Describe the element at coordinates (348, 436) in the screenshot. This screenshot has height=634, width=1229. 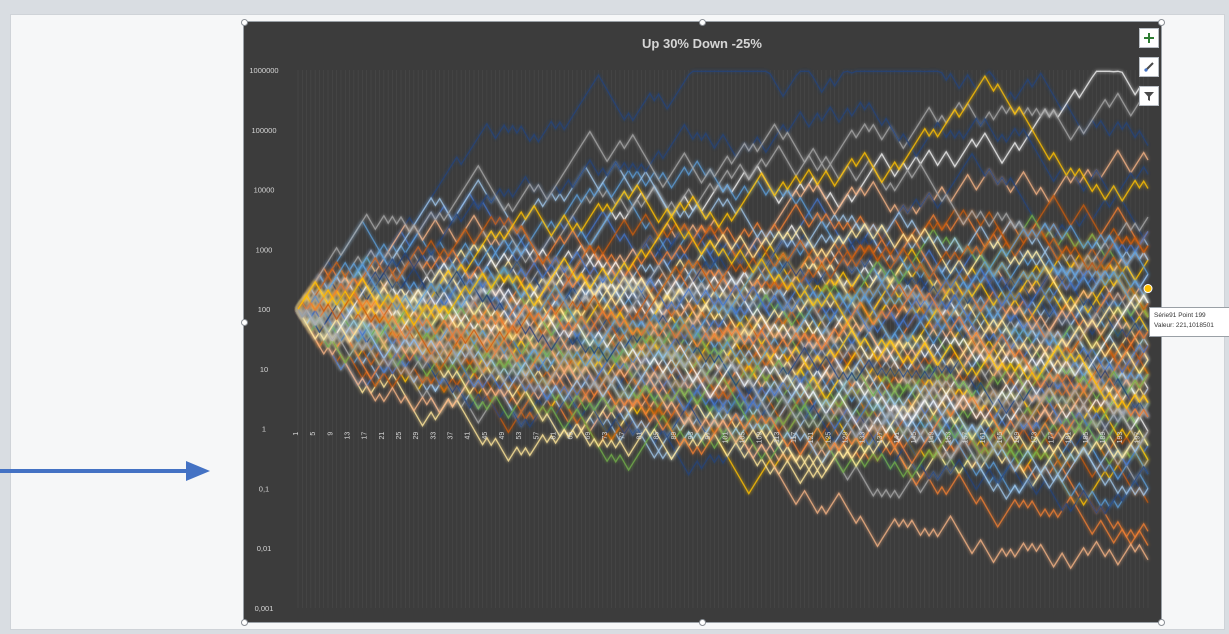
I see `x-tick-label: 13` at that location.